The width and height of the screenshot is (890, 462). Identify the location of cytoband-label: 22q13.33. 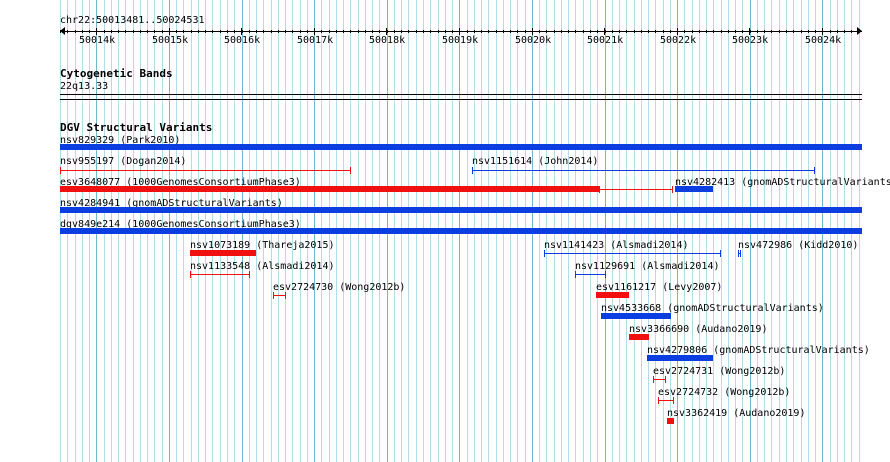
(84, 86).